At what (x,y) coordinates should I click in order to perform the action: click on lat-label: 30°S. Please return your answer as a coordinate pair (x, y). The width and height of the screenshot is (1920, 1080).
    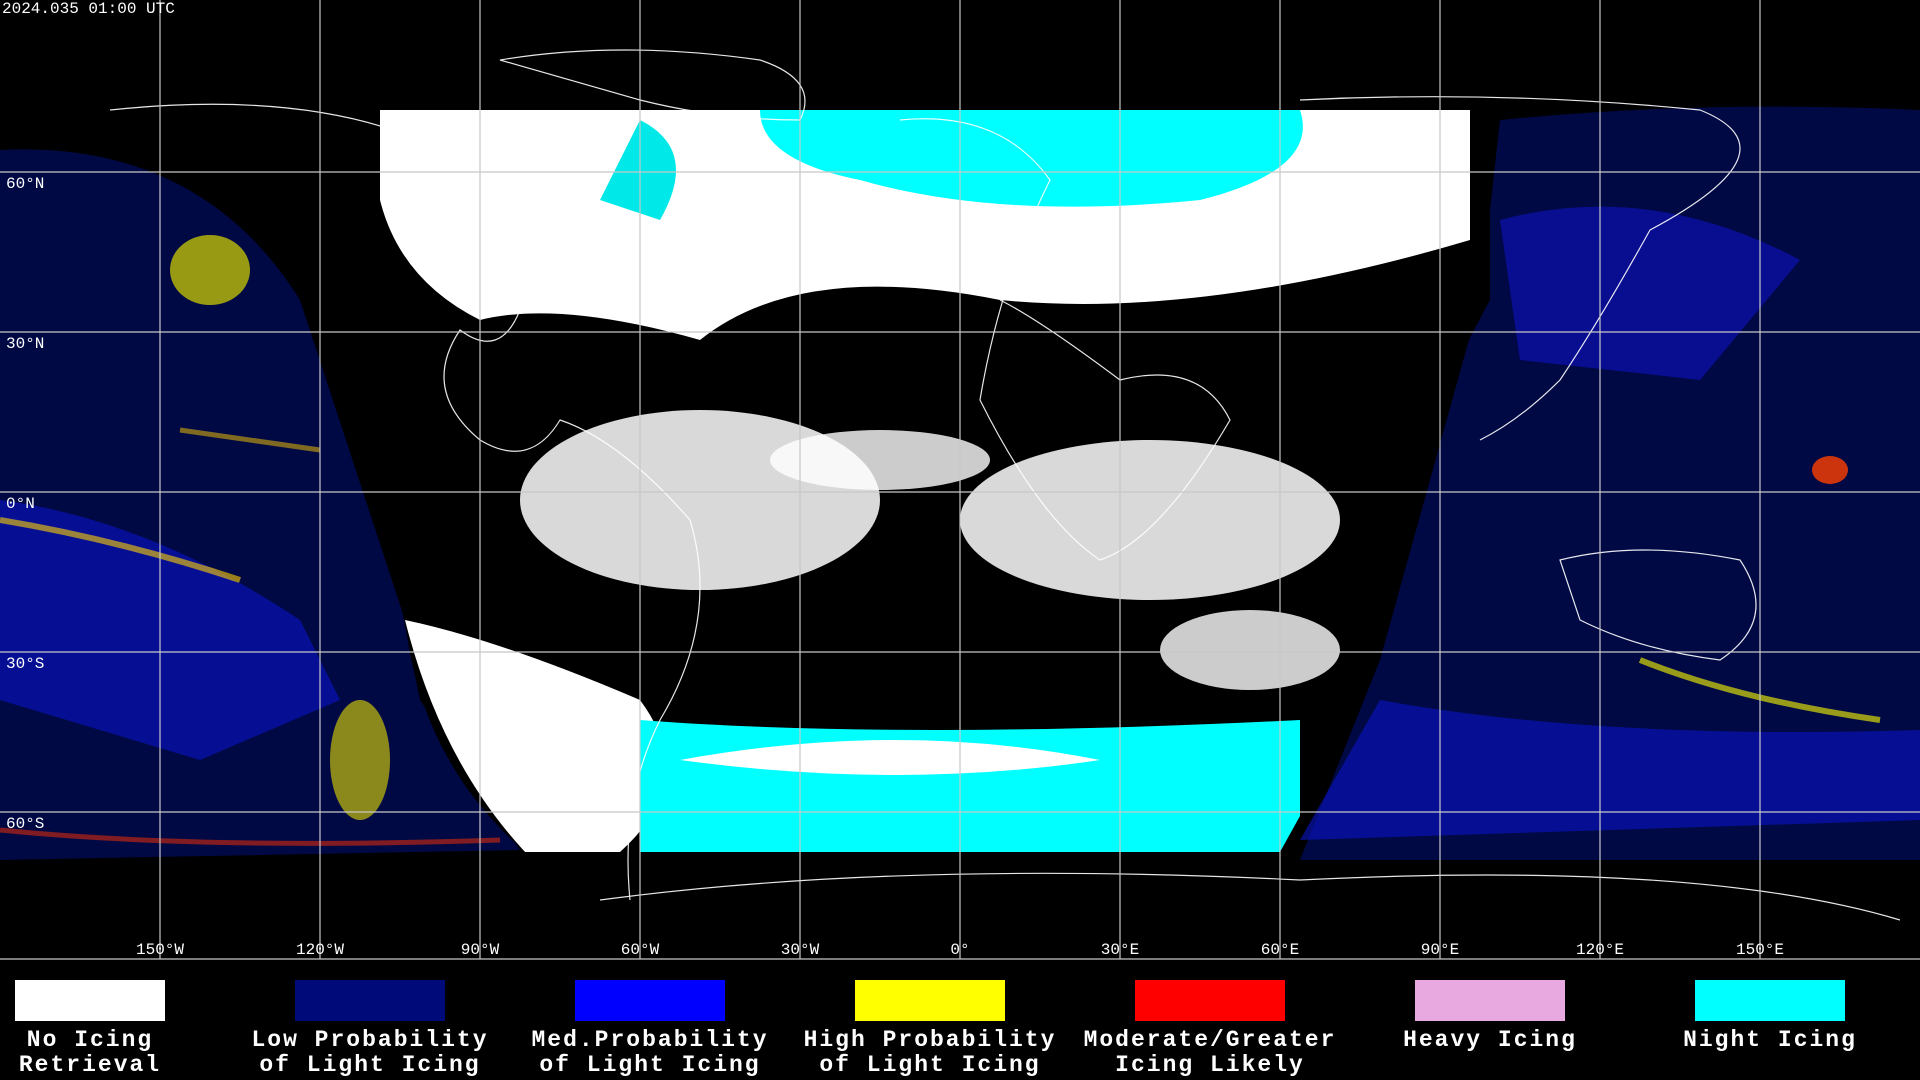
    Looking at the image, I should click on (25, 664).